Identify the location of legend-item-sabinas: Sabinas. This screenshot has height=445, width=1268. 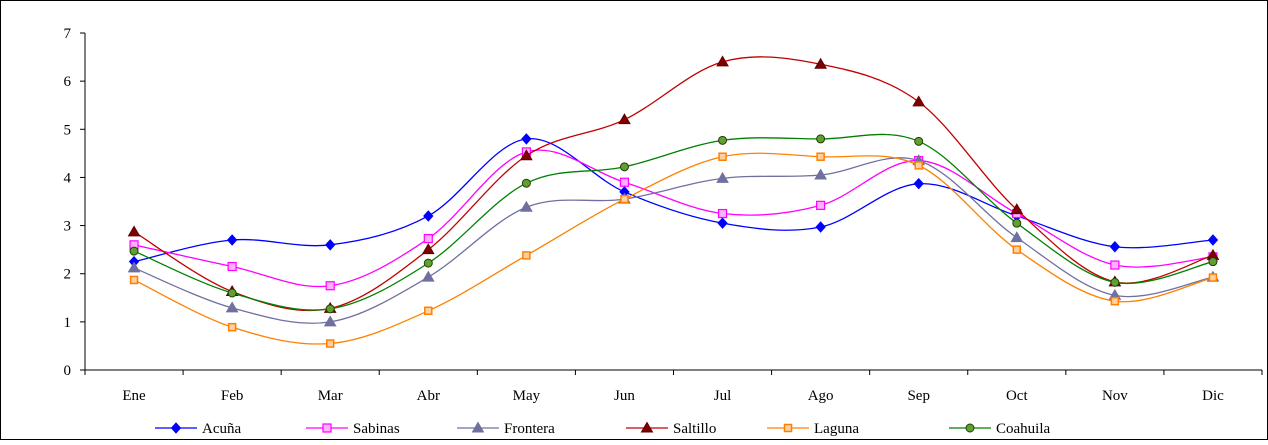
(353, 429).